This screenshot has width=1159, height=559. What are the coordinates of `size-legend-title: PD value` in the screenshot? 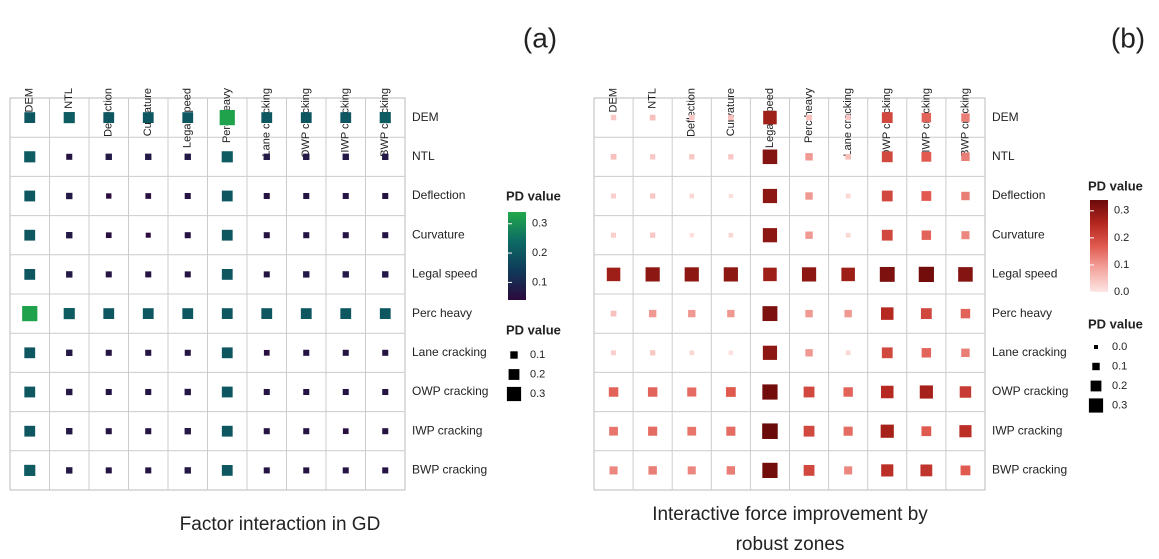 It's located at (1115, 323).